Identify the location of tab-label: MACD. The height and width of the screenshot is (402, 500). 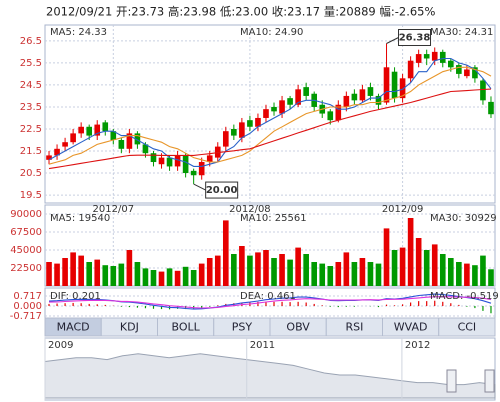
(73, 327).